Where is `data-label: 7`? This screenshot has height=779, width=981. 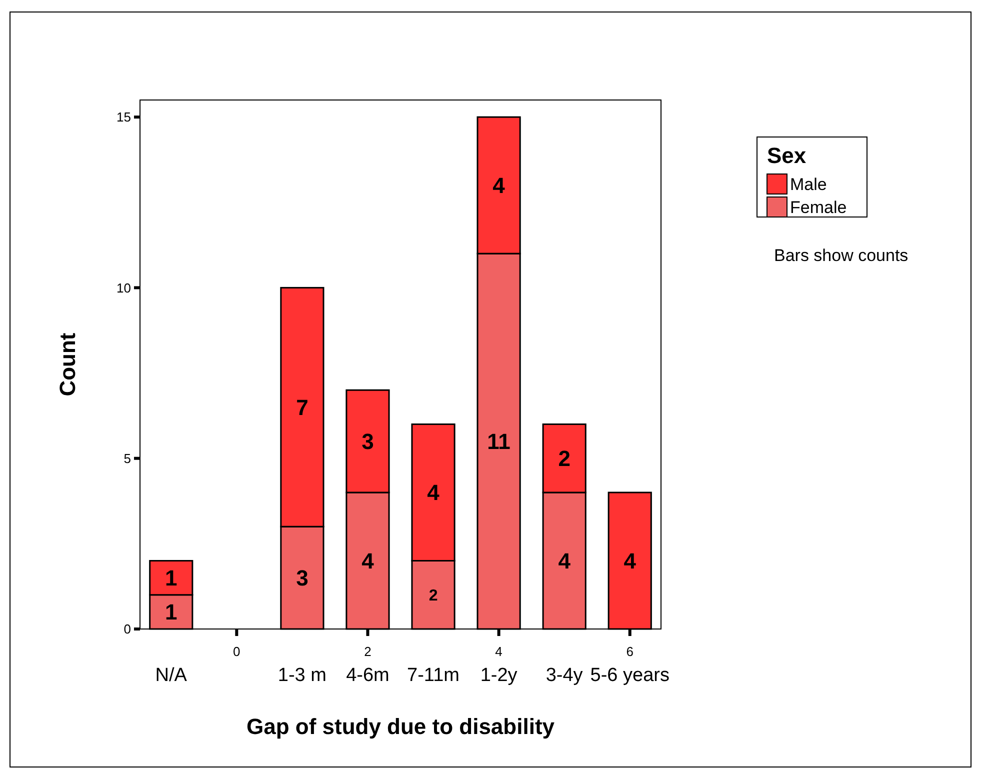 data-label: 7 is located at coordinates (302, 407).